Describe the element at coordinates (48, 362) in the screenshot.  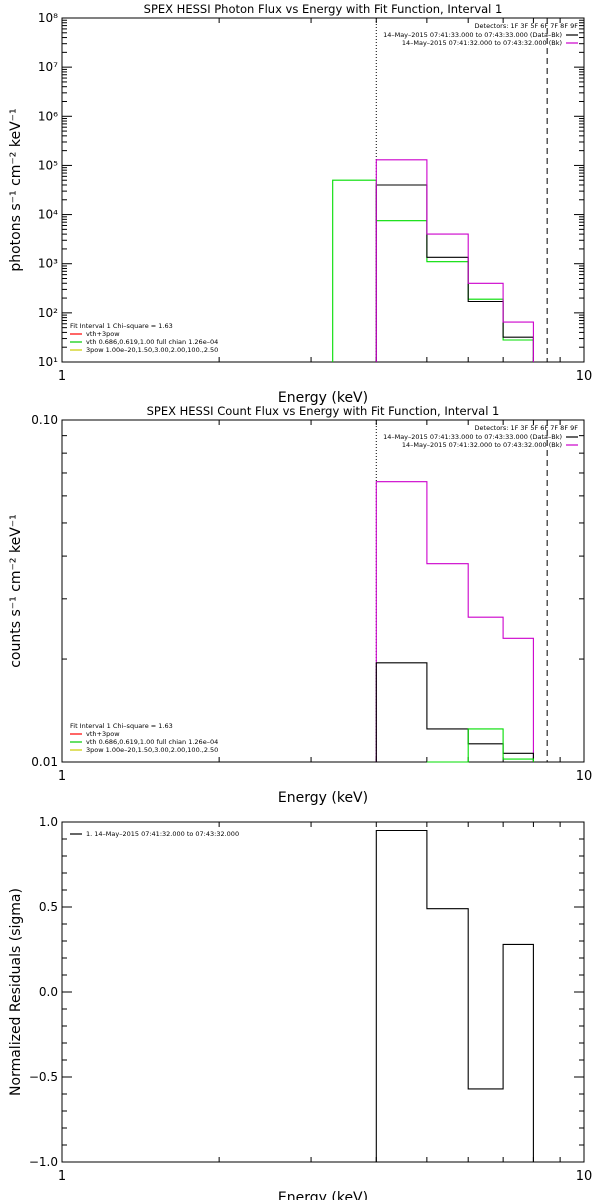
I see `y-tick-label: 10¹` at that location.